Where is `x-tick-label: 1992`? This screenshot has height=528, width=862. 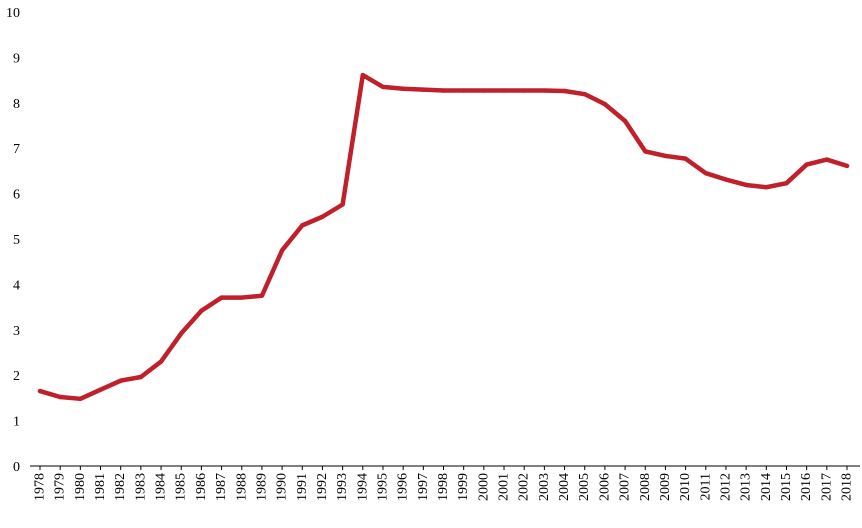 x-tick-label: 1992 is located at coordinates (322, 487).